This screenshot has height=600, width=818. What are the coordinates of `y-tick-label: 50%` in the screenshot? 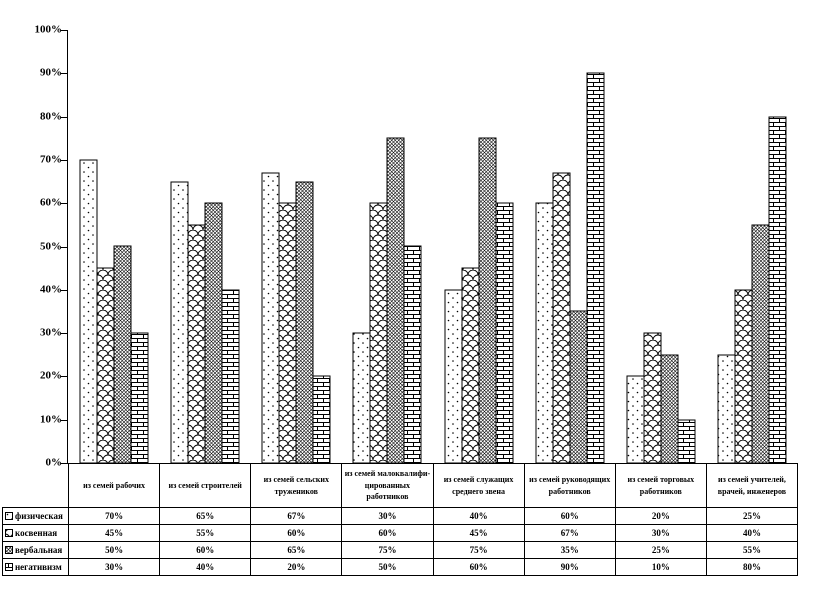 It's located at (51, 246).